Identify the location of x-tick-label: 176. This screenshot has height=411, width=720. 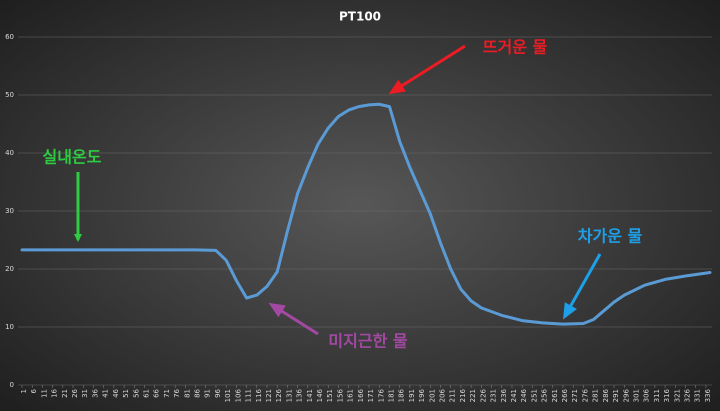
(381, 395).